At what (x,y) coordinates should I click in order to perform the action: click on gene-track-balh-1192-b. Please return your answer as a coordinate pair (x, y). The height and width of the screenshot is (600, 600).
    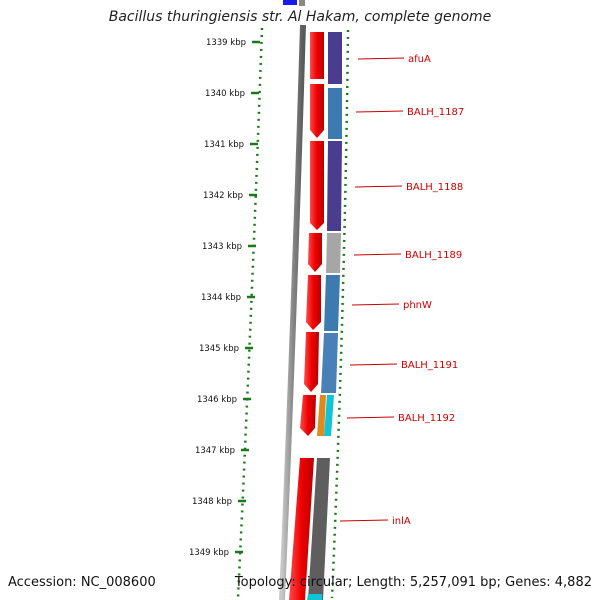
    Looking at the image, I should click on (329, 415).